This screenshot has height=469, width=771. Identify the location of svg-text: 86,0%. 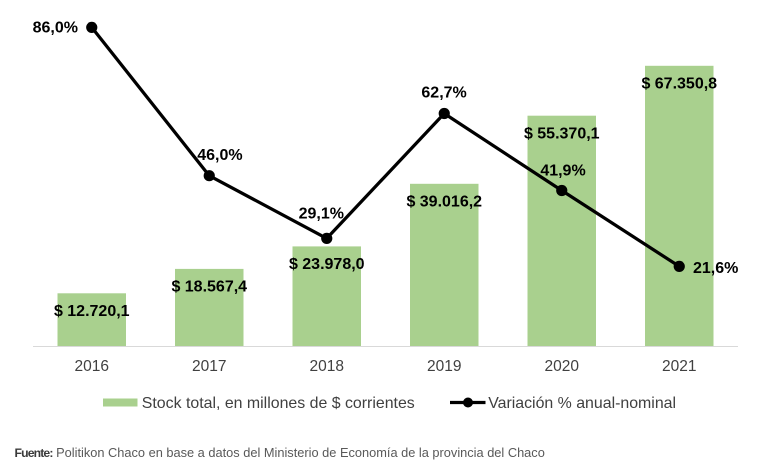
(55, 28).